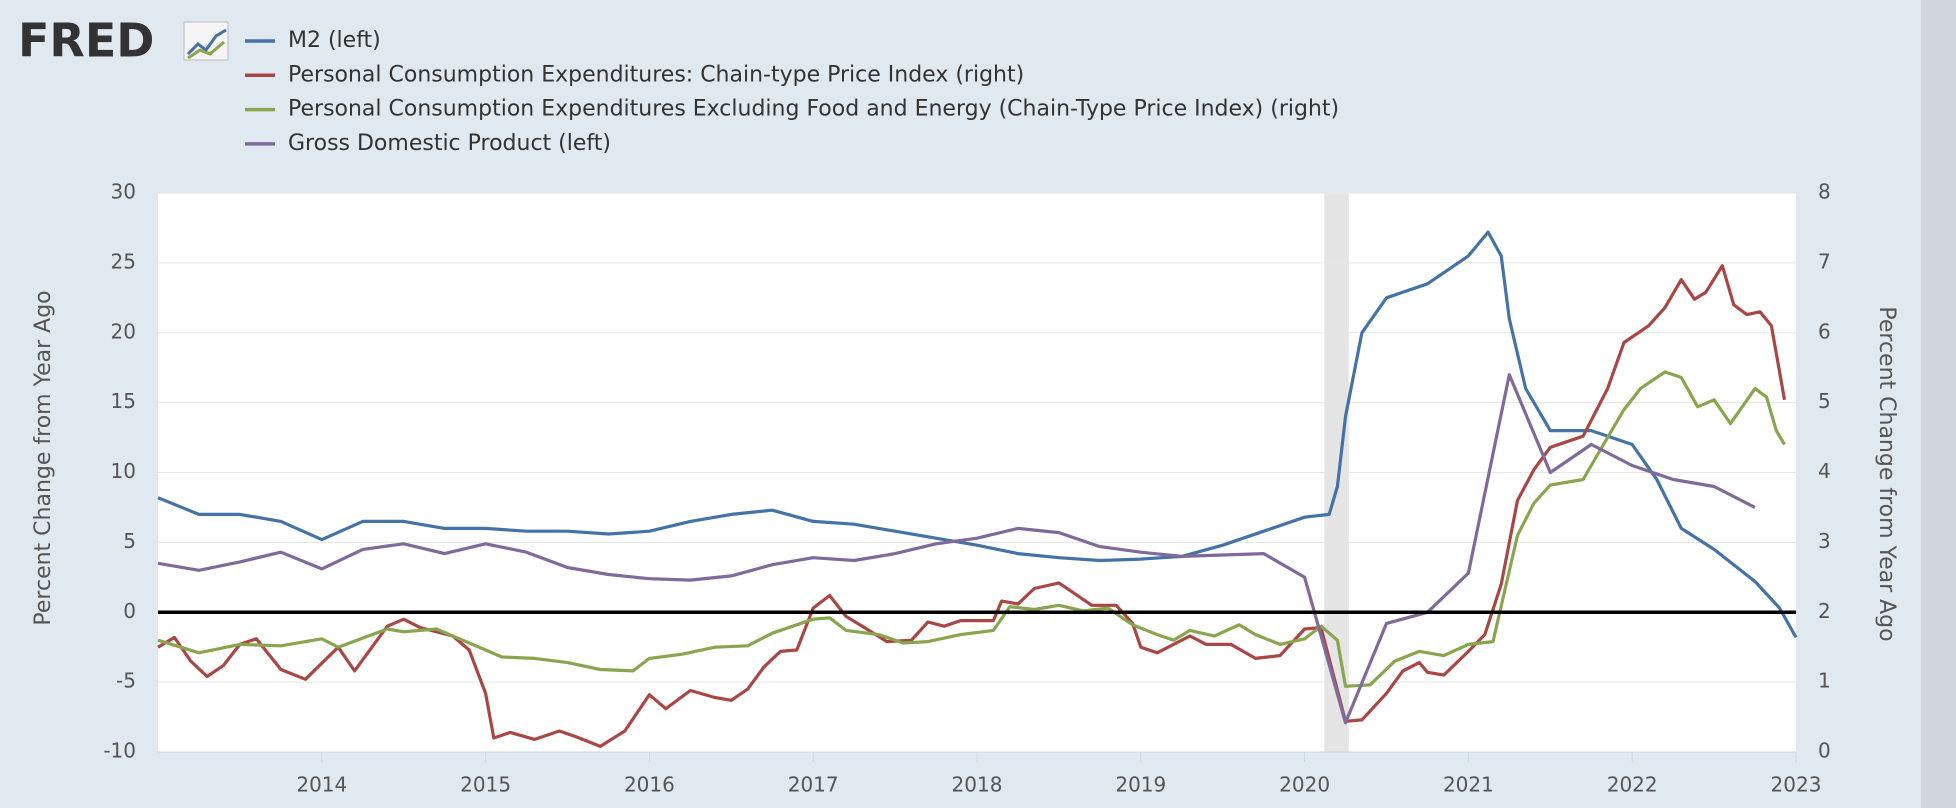 This screenshot has width=1956, height=808. I want to click on y-tick-label: 25, so click(123, 261).